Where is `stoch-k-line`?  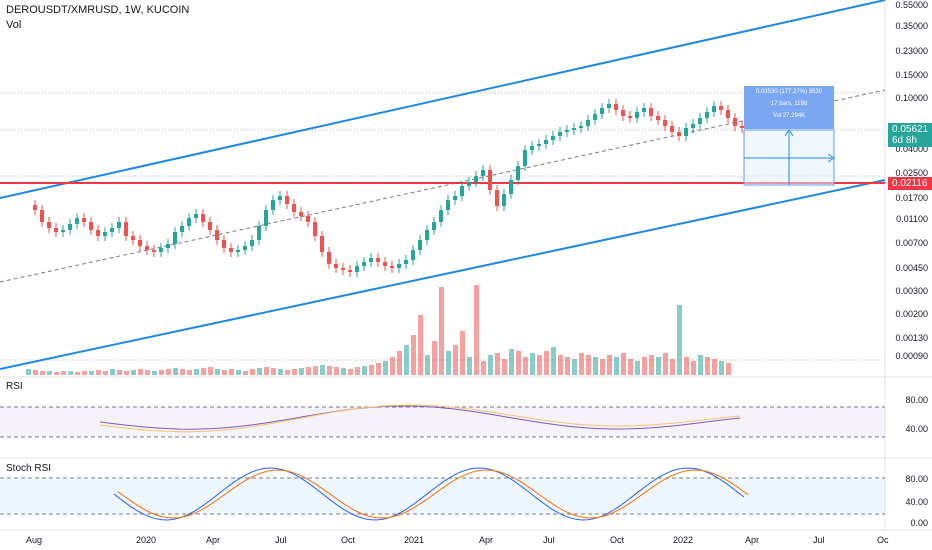 stoch-k-line is located at coordinates (429, 494).